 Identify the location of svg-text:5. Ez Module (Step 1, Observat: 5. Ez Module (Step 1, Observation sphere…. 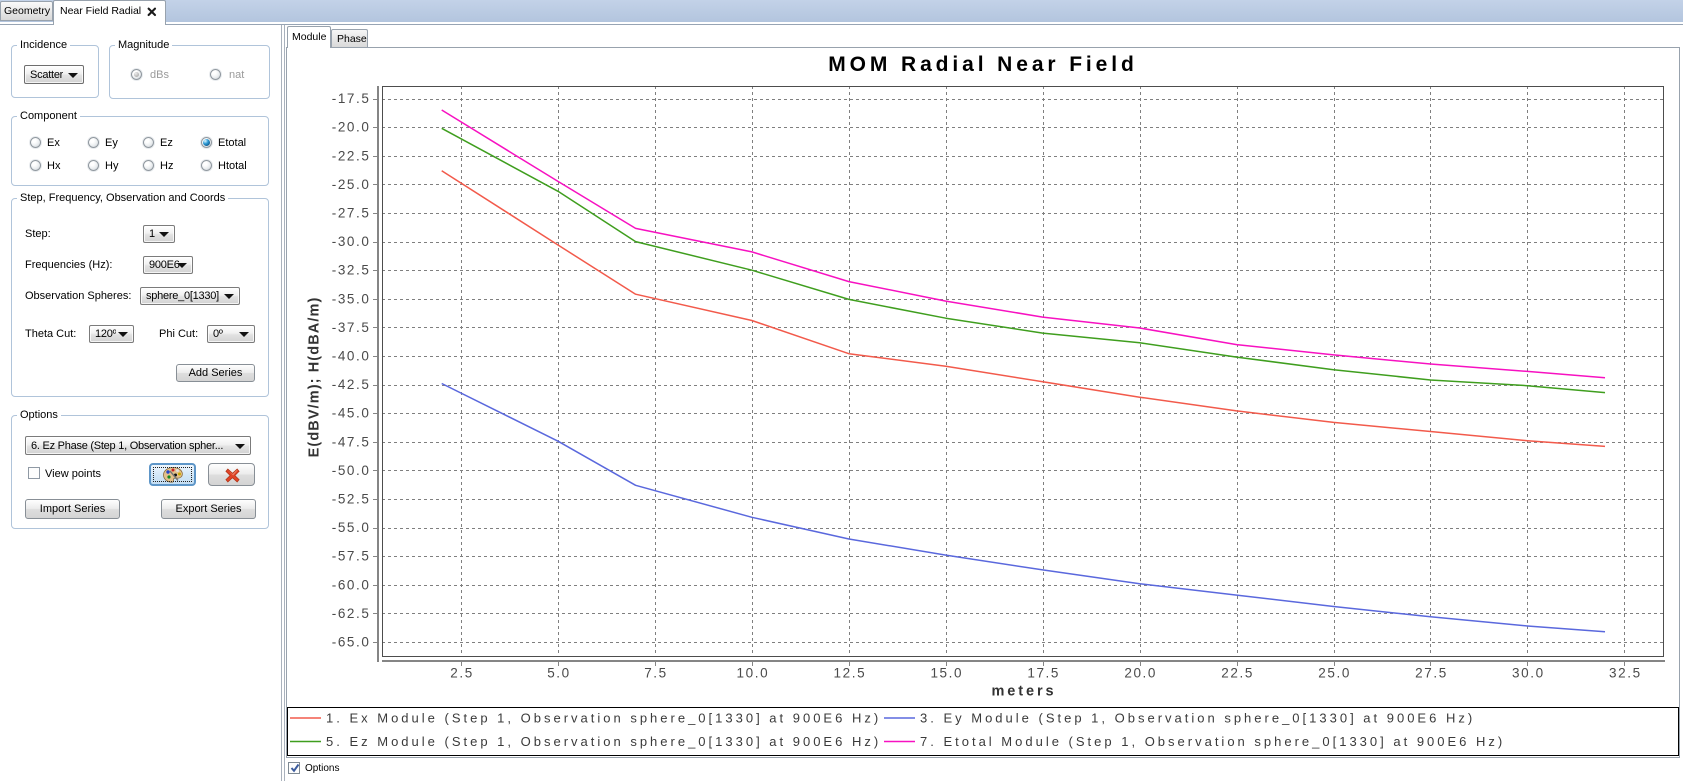
(603, 741).